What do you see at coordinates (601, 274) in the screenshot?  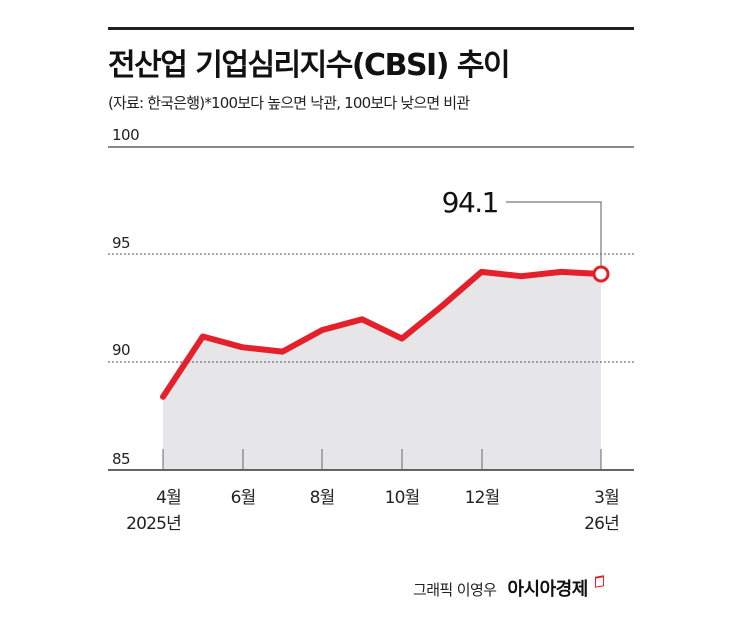 I see `last-point-marker` at bounding box center [601, 274].